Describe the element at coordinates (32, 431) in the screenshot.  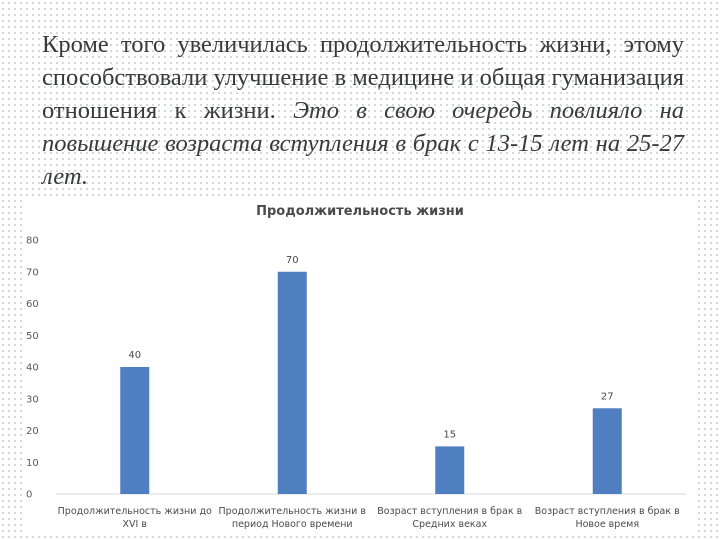
I see `y-tick-label: 20` at that location.